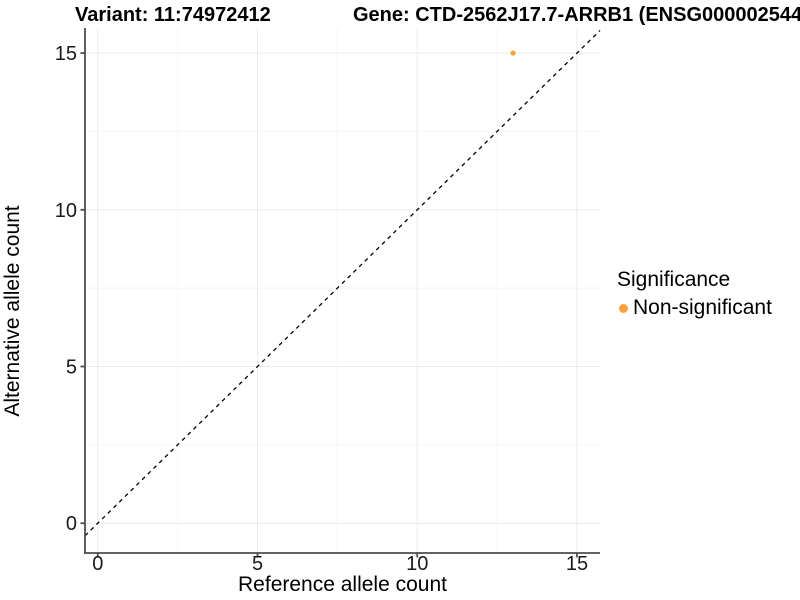 The height and width of the screenshot is (600, 800). Describe the element at coordinates (674, 279) in the screenshot. I see `legend-title: Significance` at that location.